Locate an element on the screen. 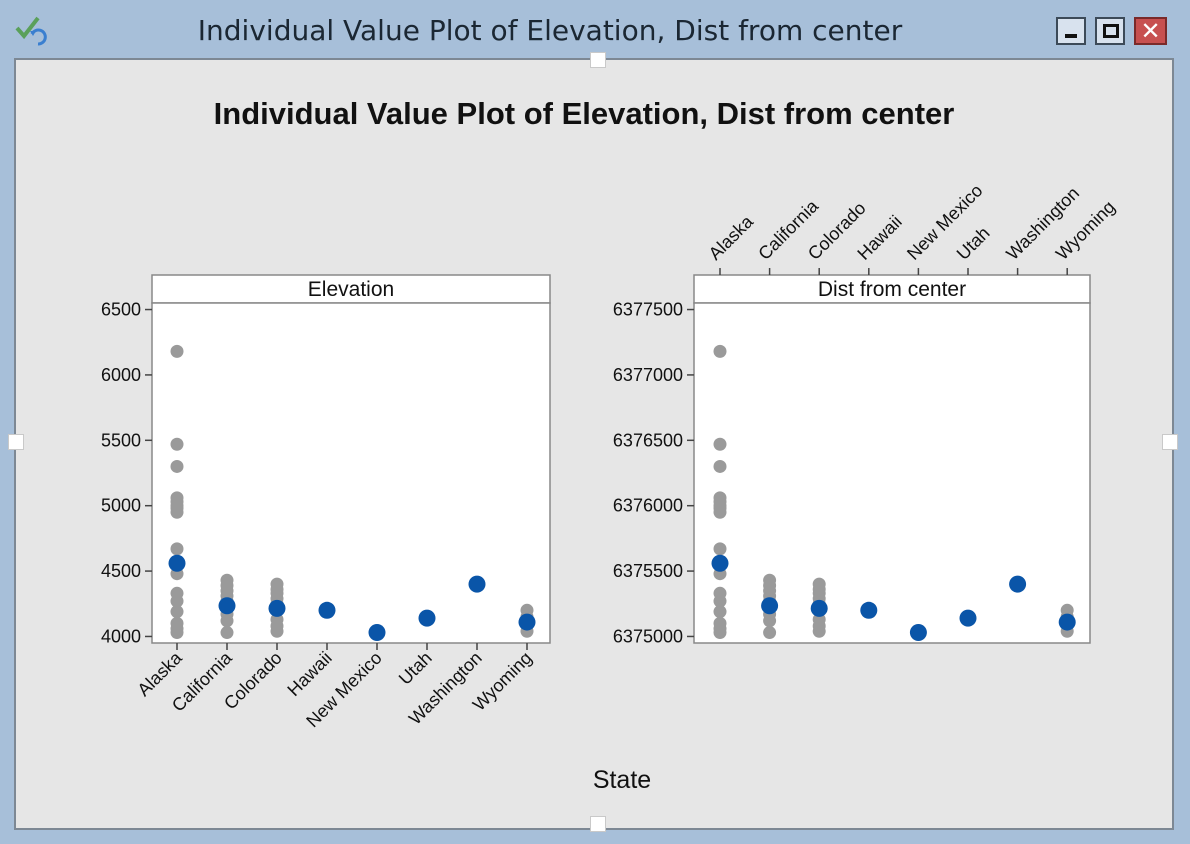 This screenshot has height=844, width=1190. maximize-button is located at coordinates (1110, 31).